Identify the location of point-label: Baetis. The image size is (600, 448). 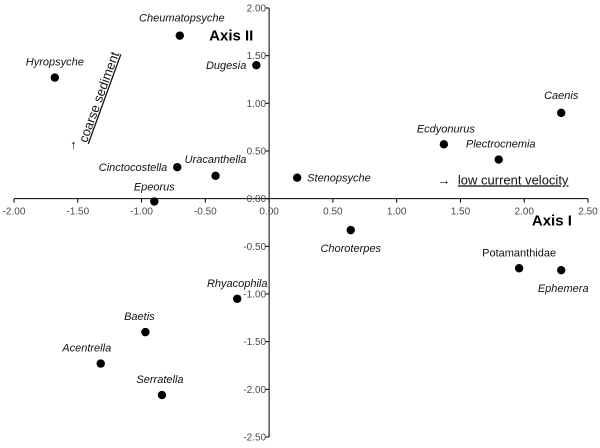
(139, 317).